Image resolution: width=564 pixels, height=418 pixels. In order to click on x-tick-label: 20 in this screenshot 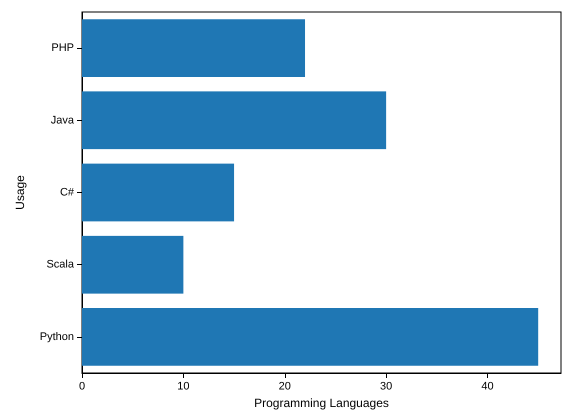, I will do `click(284, 386)`.